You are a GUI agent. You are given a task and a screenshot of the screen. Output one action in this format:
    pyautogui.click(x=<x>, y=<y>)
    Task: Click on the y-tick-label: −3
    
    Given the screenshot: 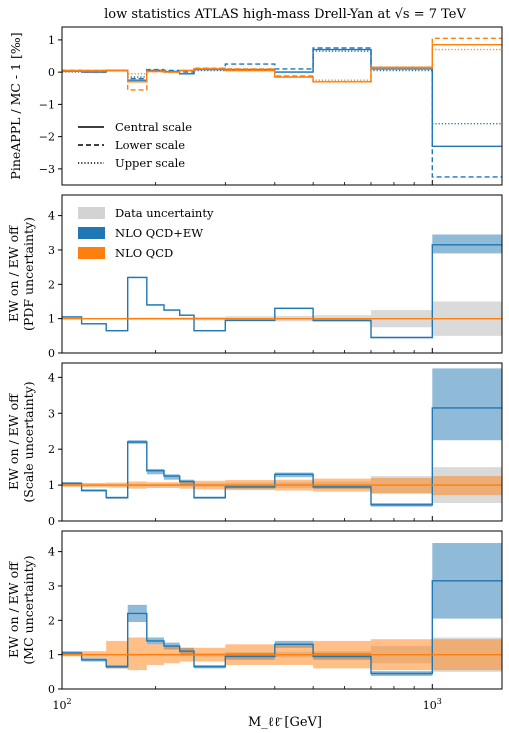 What is the action you would take?
    pyautogui.click(x=47, y=169)
    